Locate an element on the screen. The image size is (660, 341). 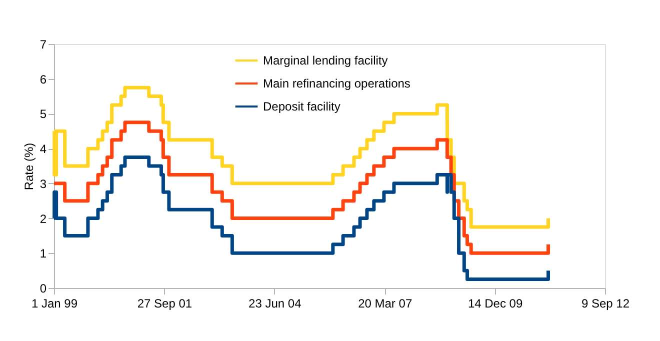
x-tick-label: 27 Sep 01 is located at coordinates (164, 303).